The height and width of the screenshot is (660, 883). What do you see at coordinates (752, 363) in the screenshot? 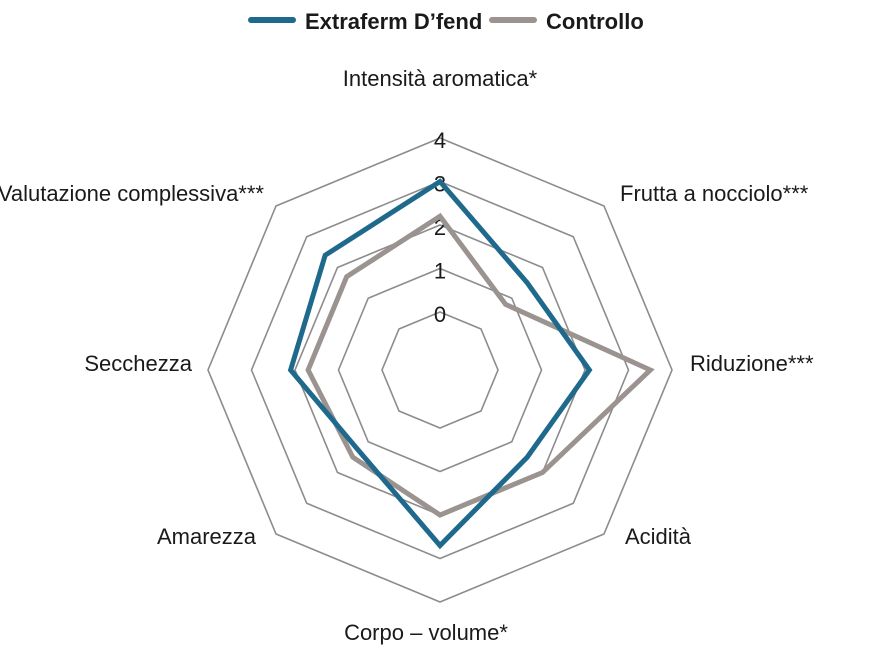
I see `axis-label-riduzione: Riduzione***` at bounding box center [752, 363].